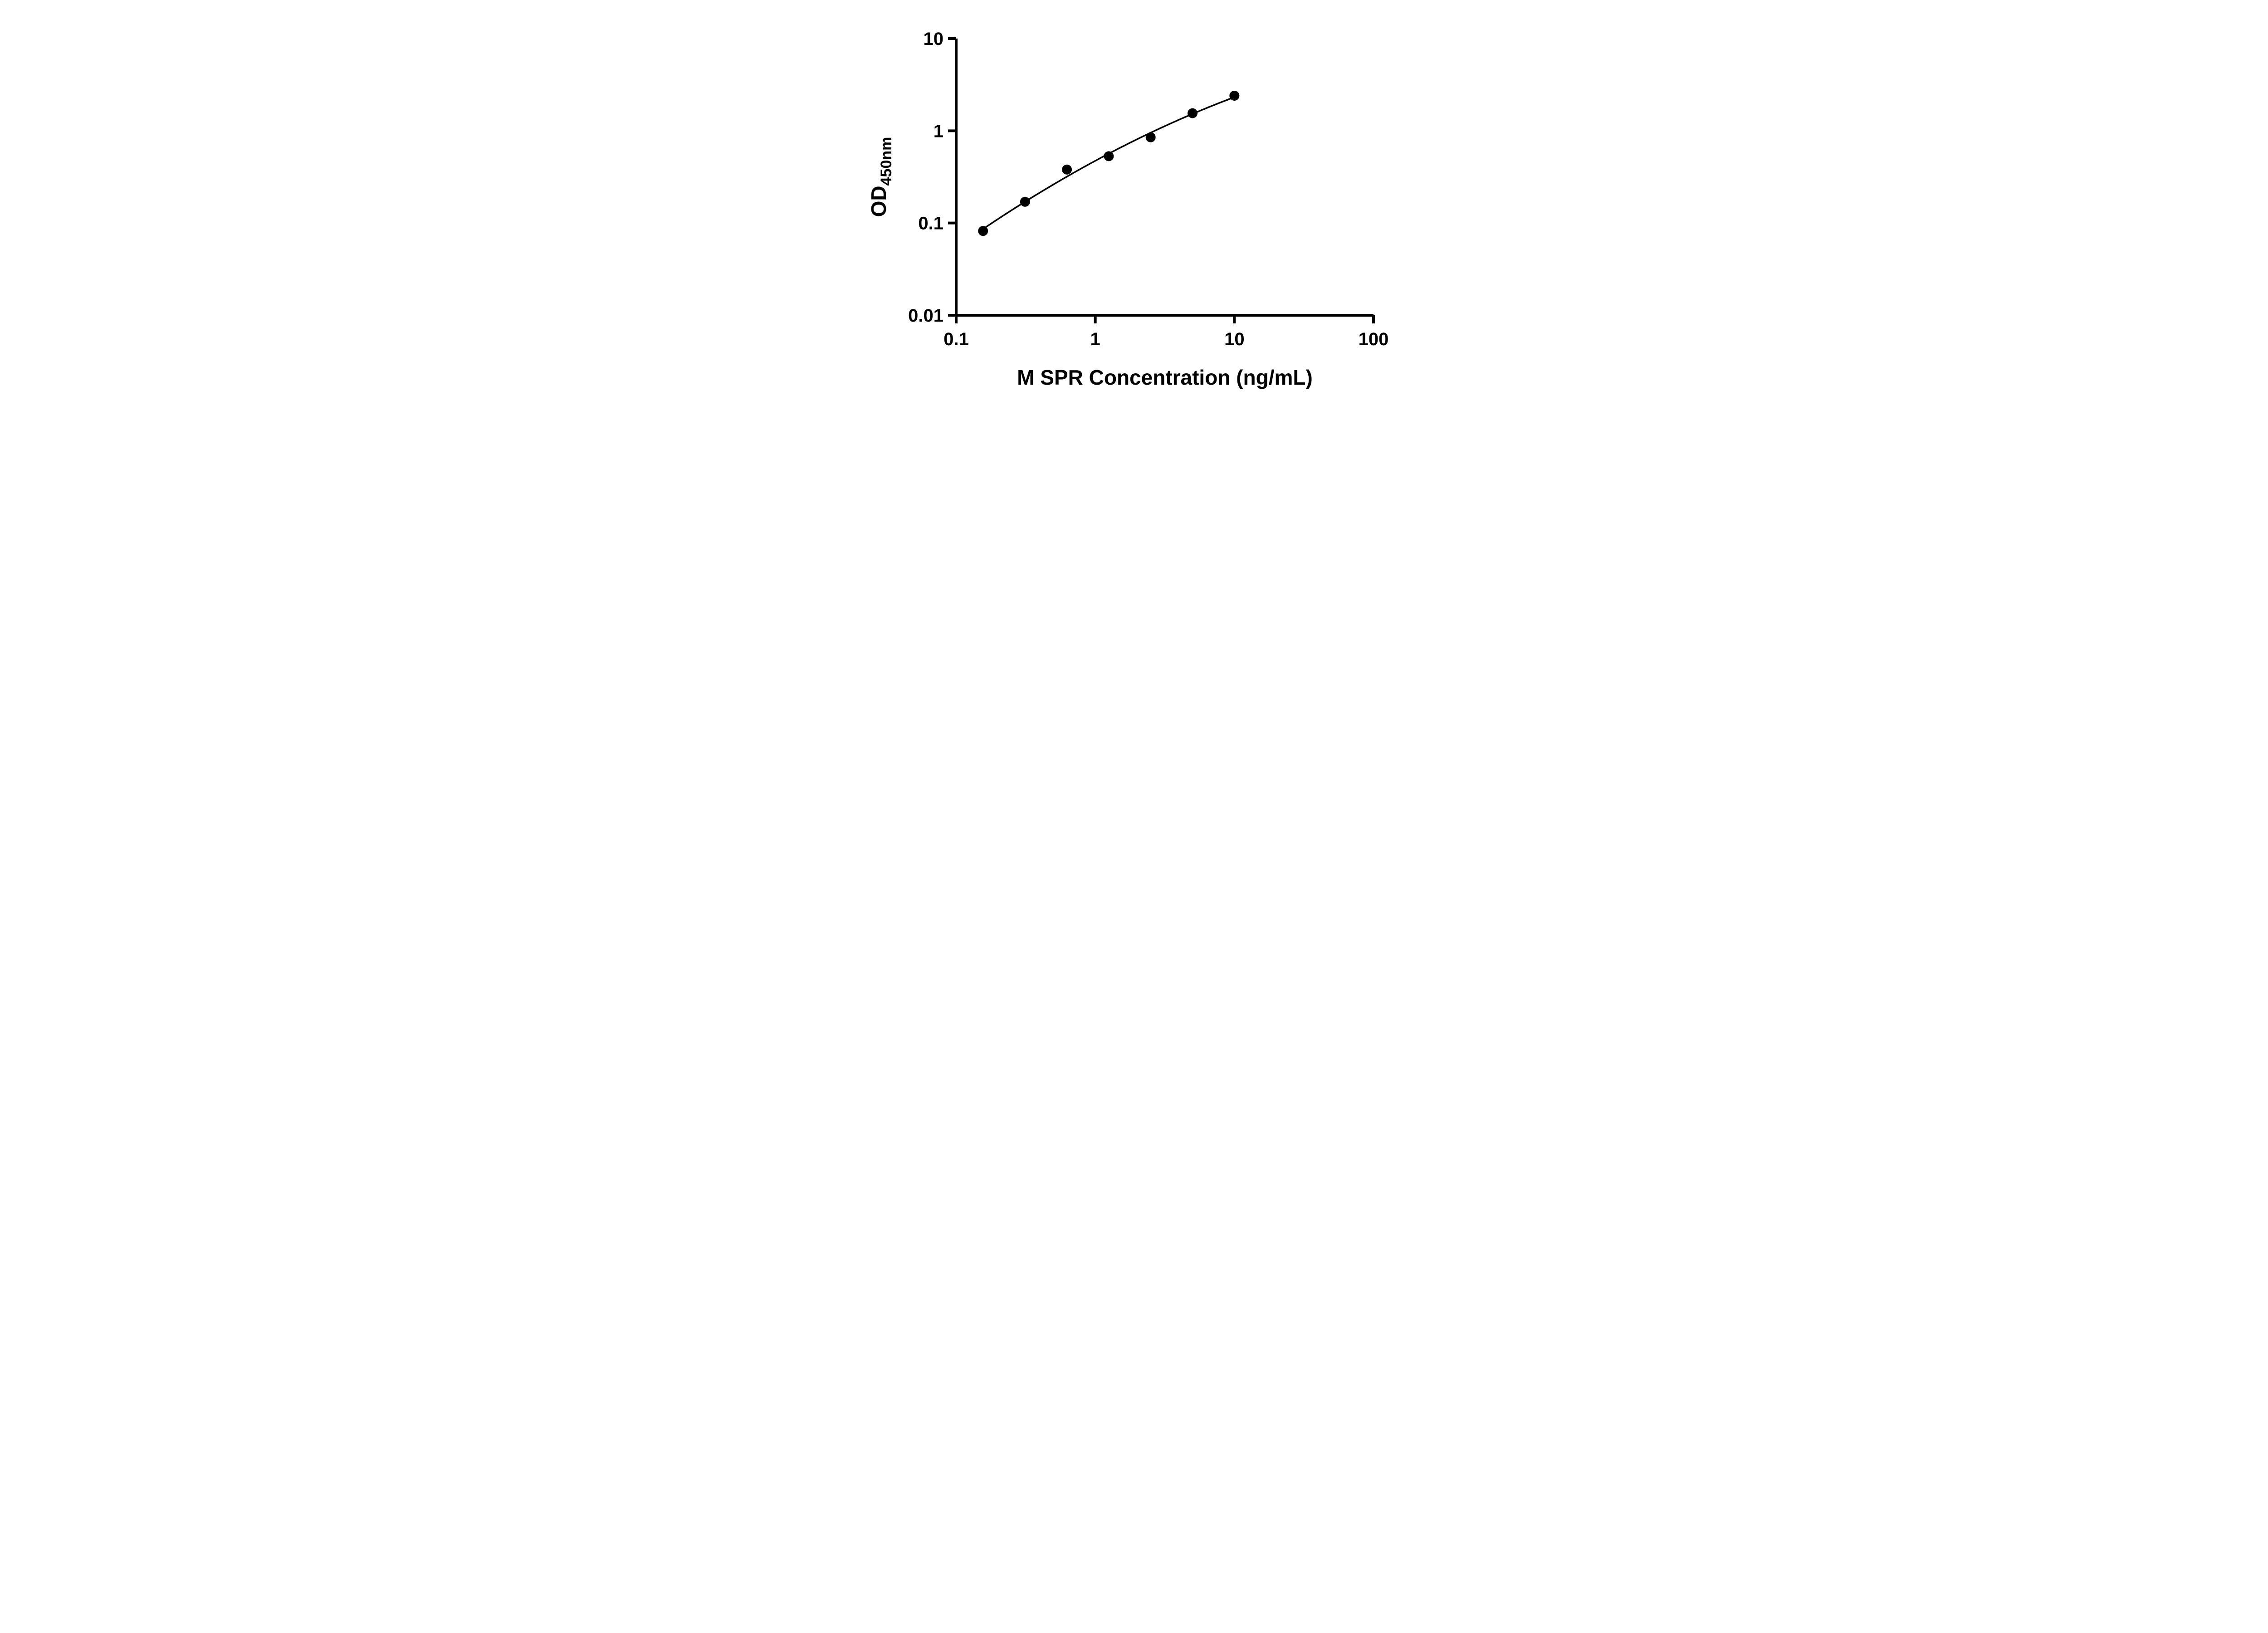 Image resolution: width=2268 pixels, height=1633 pixels. I want to click on x-tick-label: 0.1, so click(956, 339).